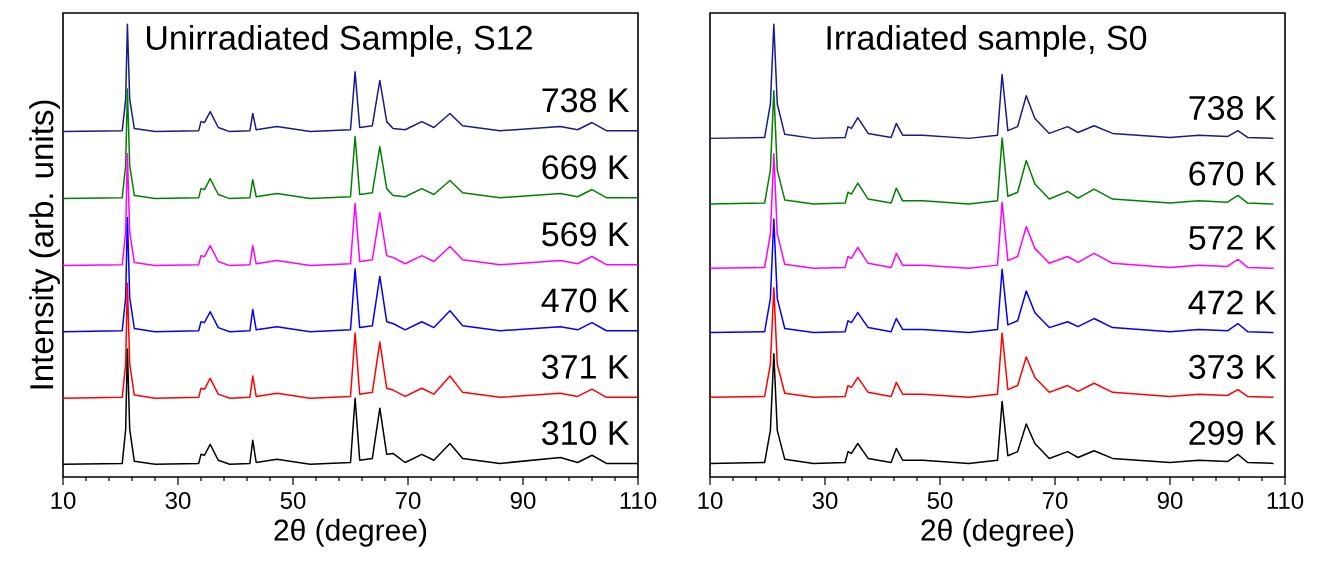  What do you see at coordinates (987, 41) in the screenshot?
I see `chart-title: Irradiated sample, S0` at bounding box center [987, 41].